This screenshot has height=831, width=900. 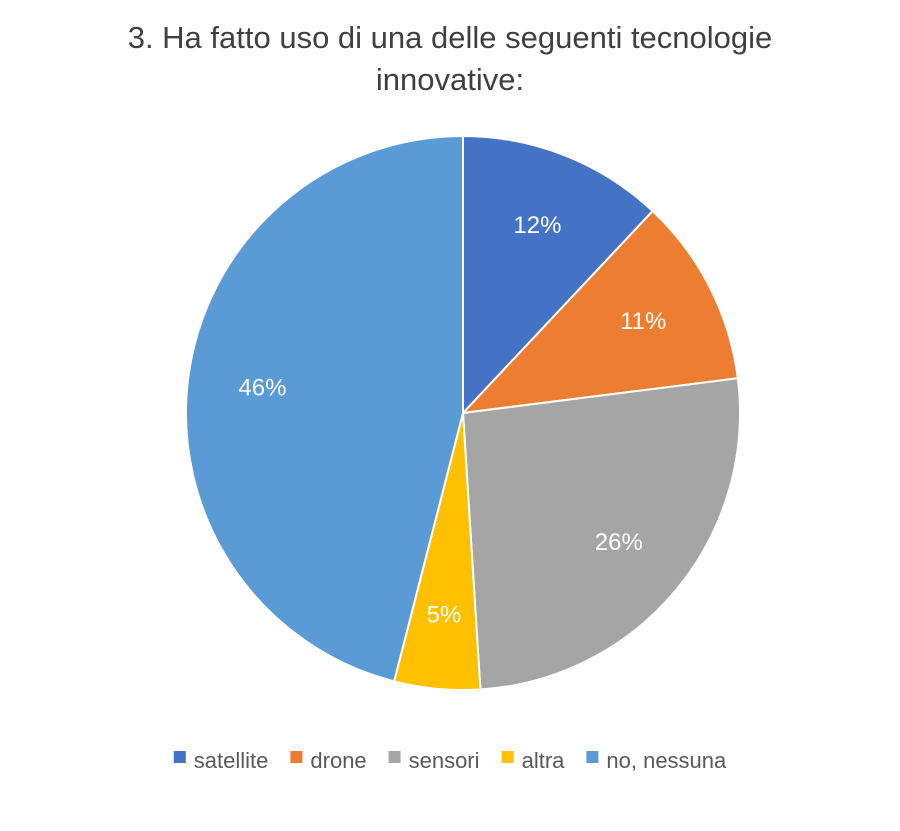 What do you see at coordinates (394, 757) in the screenshot?
I see `legend-swatch-sensori` at bounding box center [394, 757].